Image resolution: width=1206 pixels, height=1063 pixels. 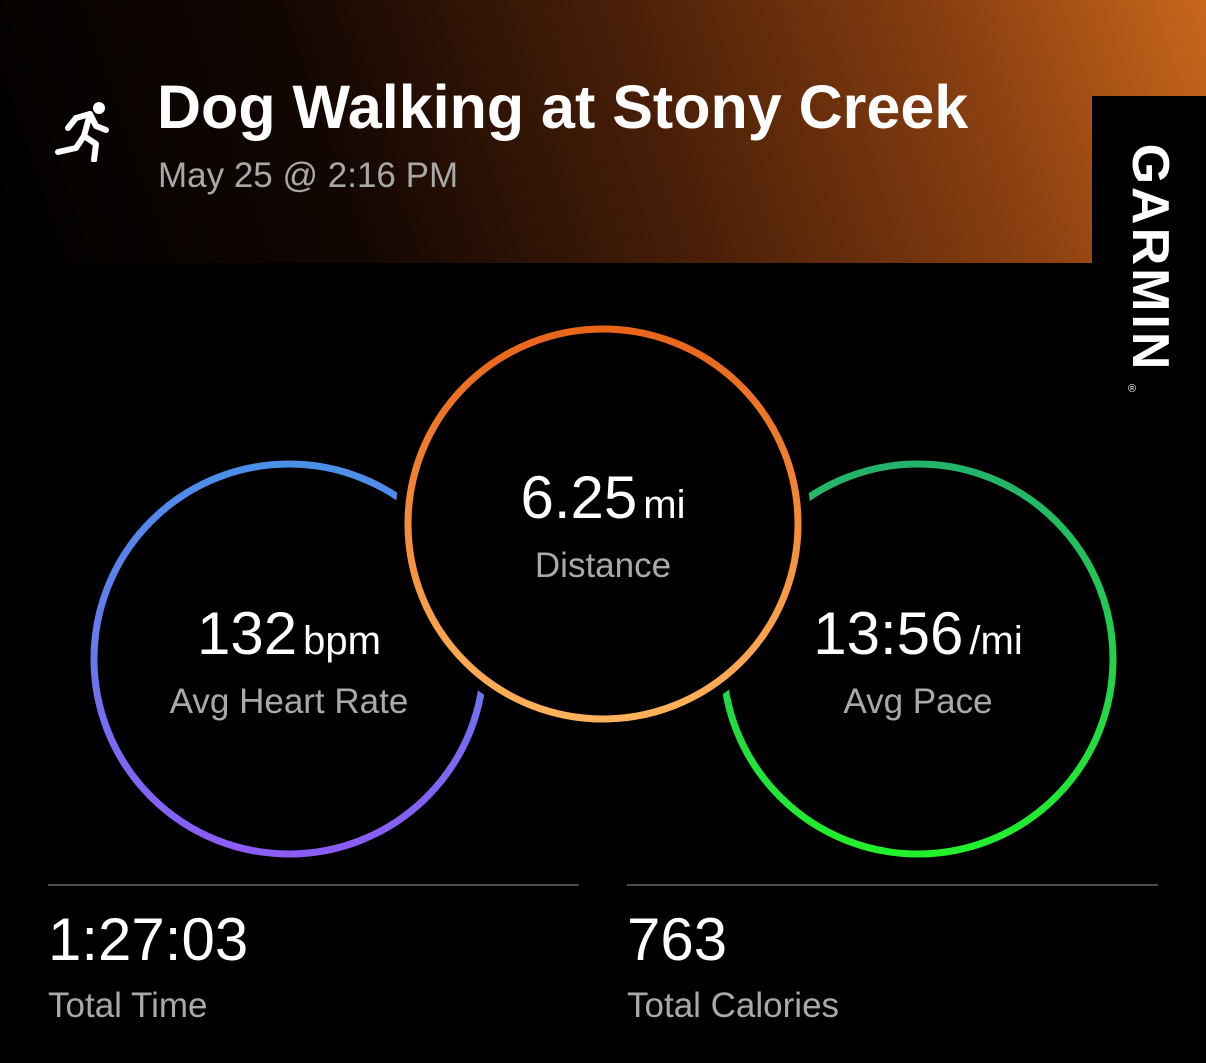 What do you see at coordinates (677, 939) in the screenshot?
I see `total-calories-value: 763` at bounding box center [677, 939].